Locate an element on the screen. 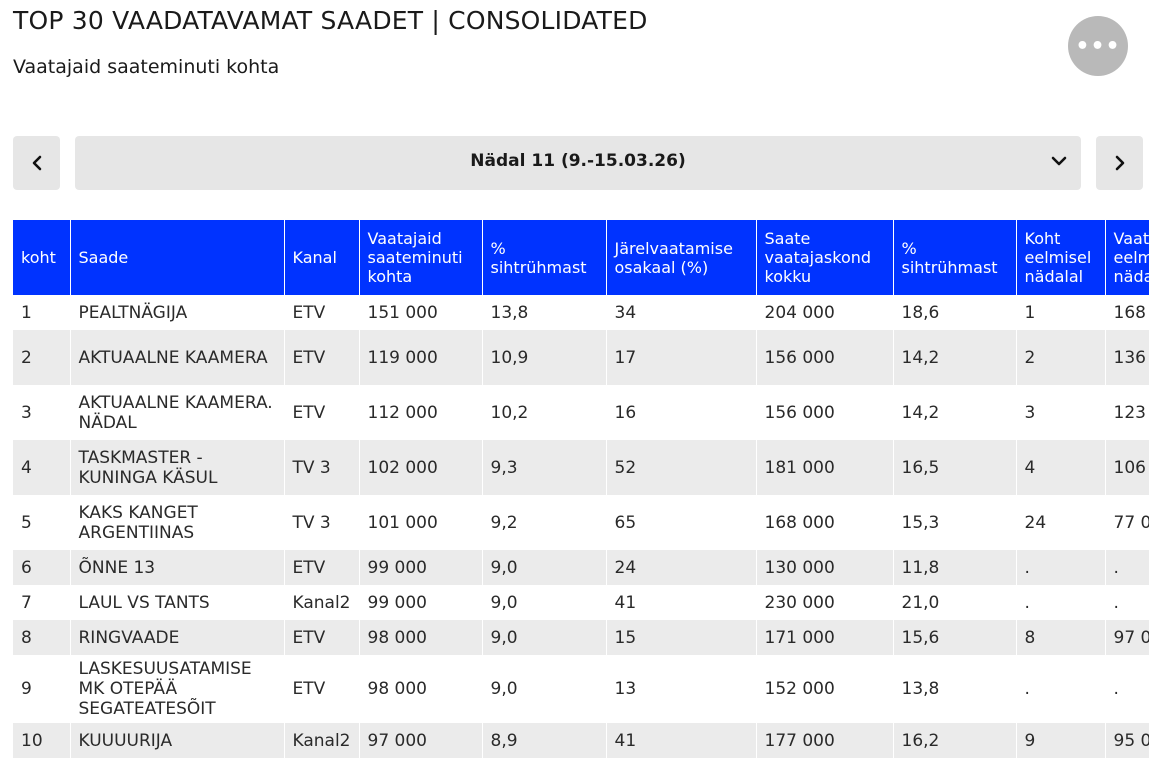 The image size is (1149, 768). chevron-down-icon is located at coordinates (1059, 161).